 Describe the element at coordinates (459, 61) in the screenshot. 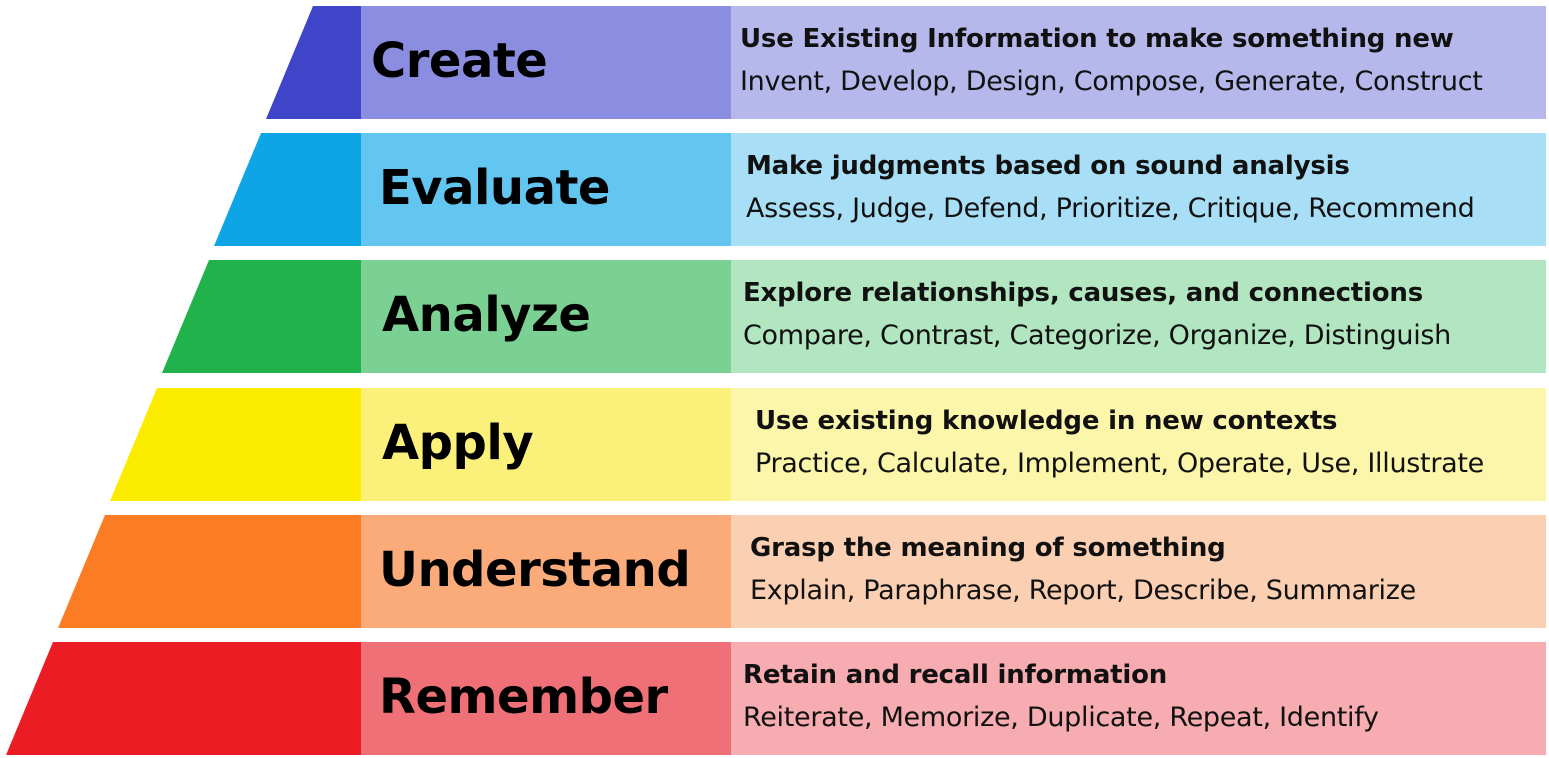

I see `tier-create-name: Create` at that location.